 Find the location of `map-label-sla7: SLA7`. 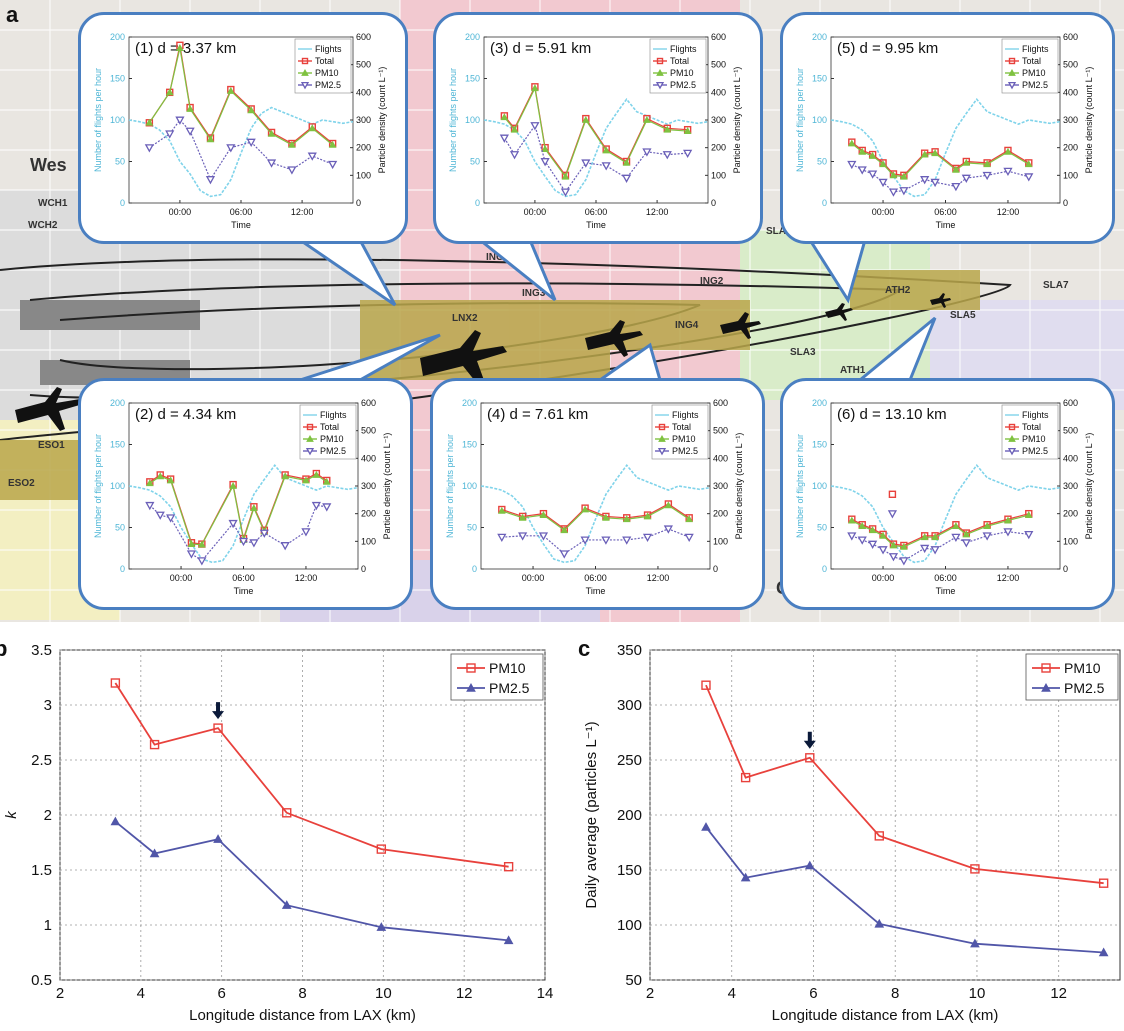

map-label-sla7: SLA7 is located at coordinates (1056, 285).